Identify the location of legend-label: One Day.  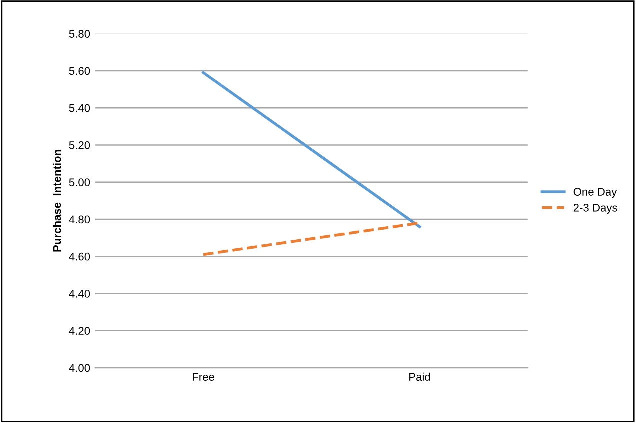
(596, 193).